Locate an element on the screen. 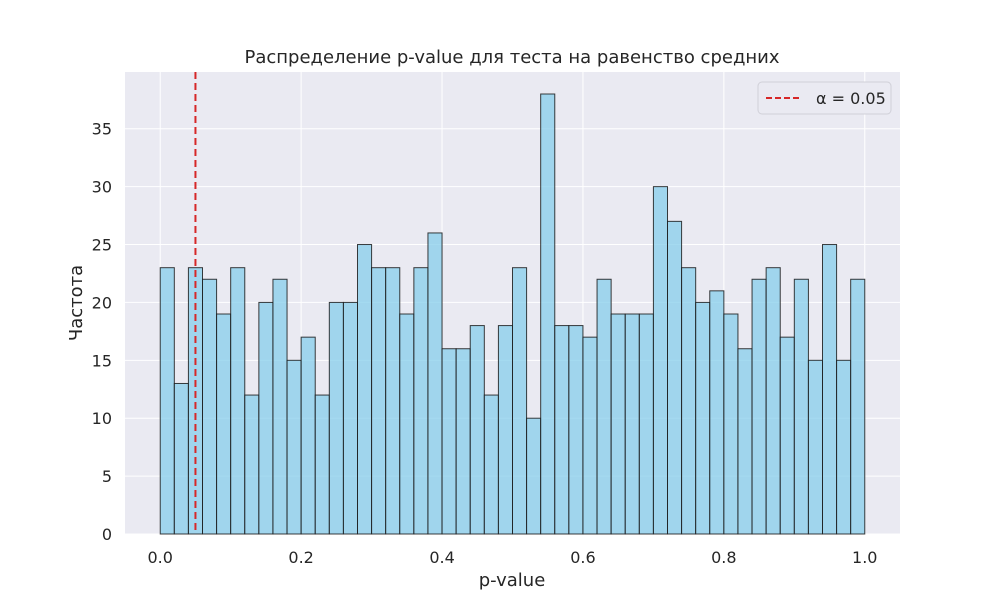 The width and height of the screenshot is (1000, 600). y-axis-ticks: 0 5 10 15 20 25 30 35 is located at coordinates (102, 332).